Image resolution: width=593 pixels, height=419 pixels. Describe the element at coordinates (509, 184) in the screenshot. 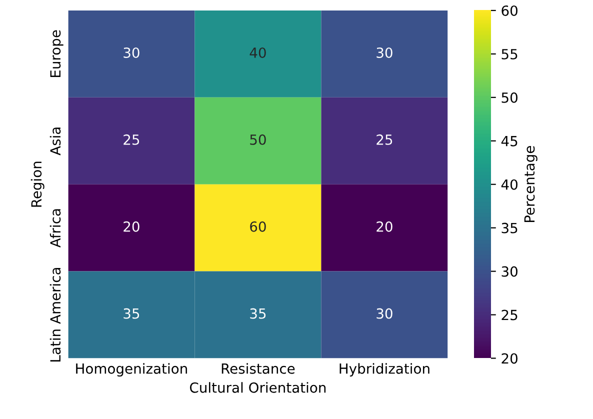

I see `color-bar-label: 40` at that location.